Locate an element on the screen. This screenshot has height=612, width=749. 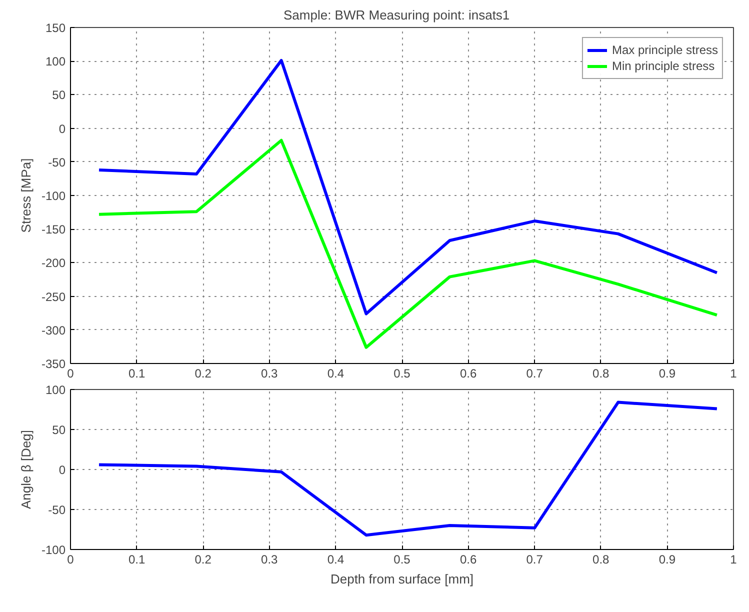
legend-label: Max principle stress is located at coordinates (665, 50).